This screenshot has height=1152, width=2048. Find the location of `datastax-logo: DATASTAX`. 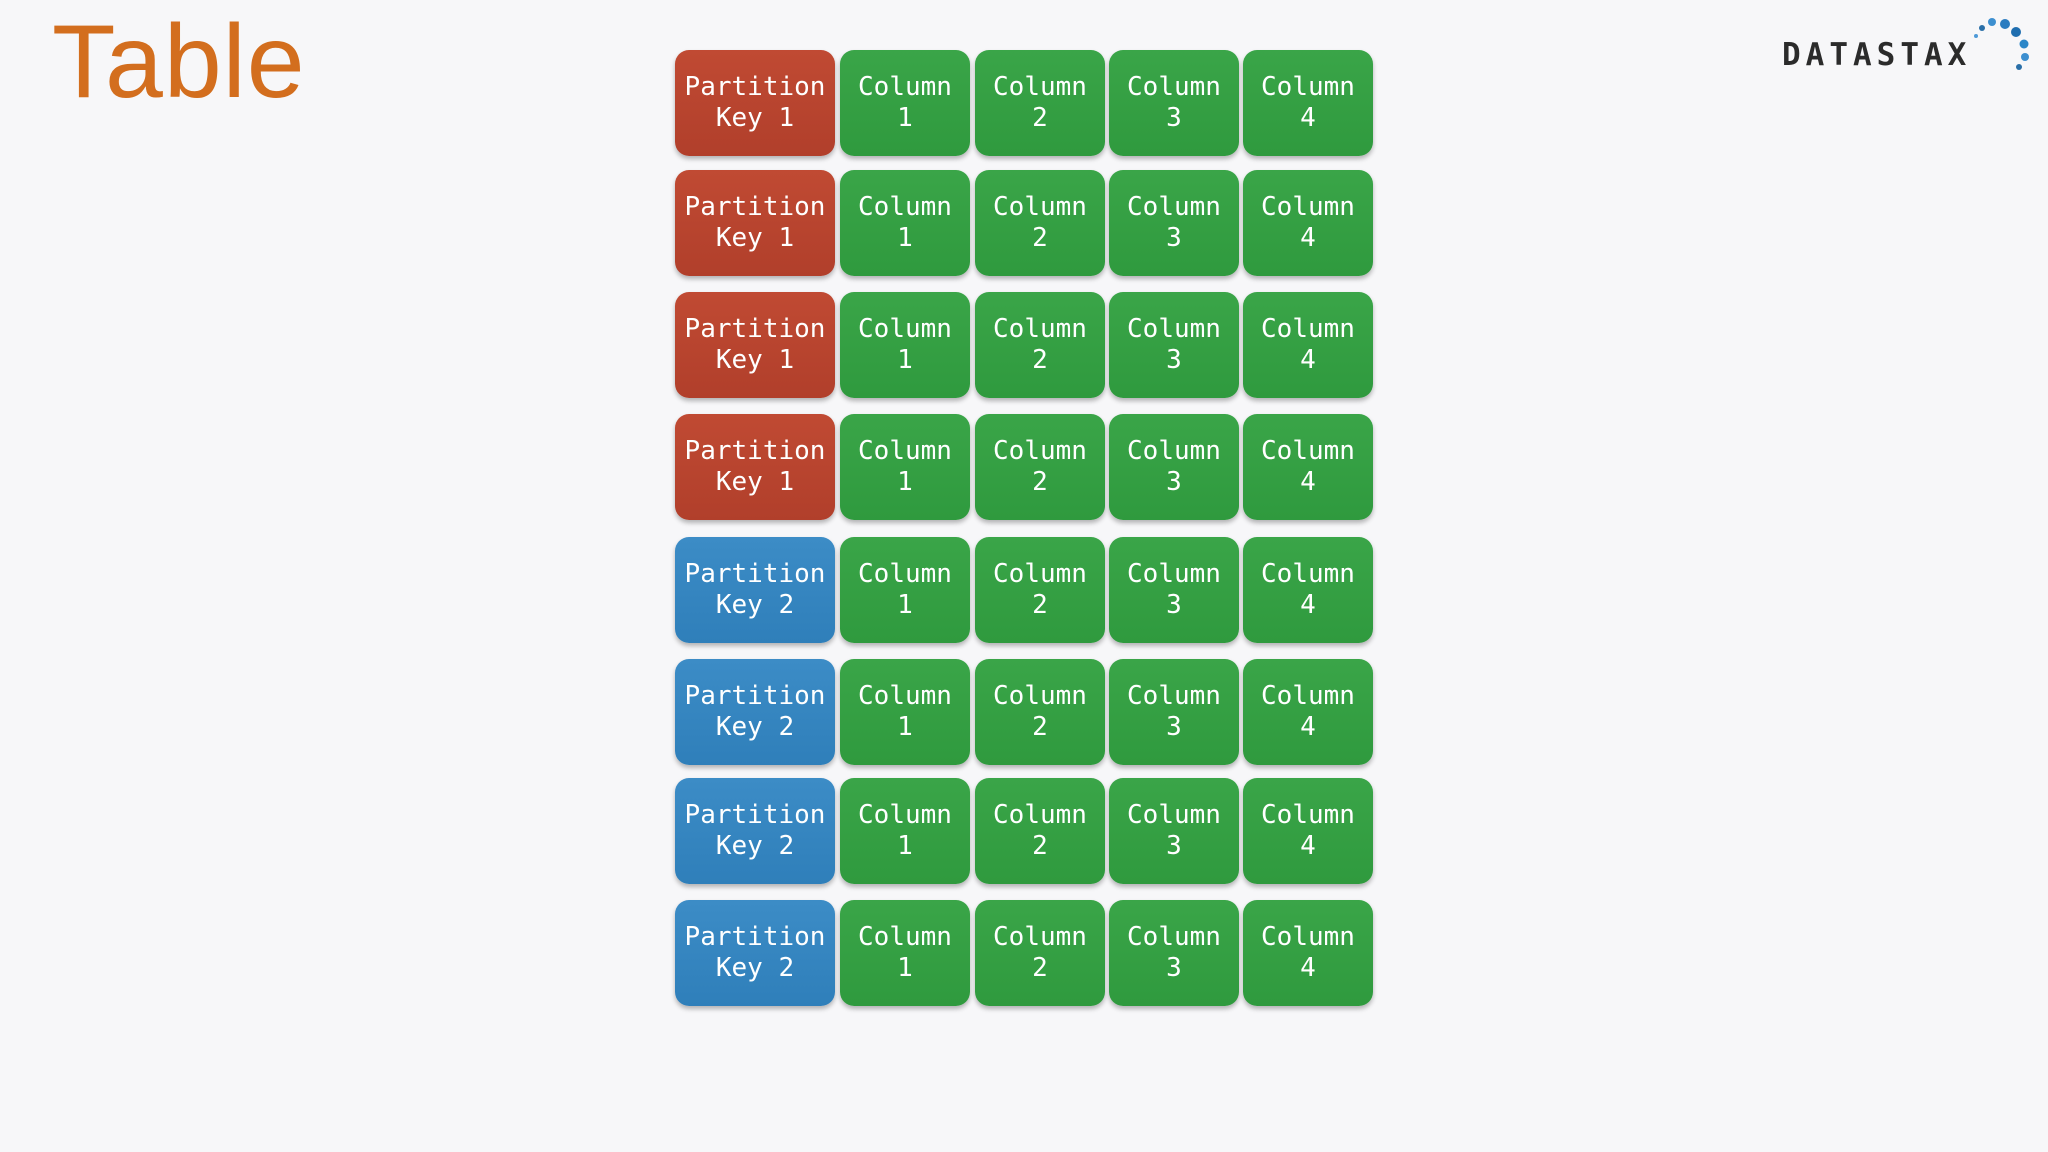

datastax-logo: DATASTAX is located at coordinates (1908, 46).